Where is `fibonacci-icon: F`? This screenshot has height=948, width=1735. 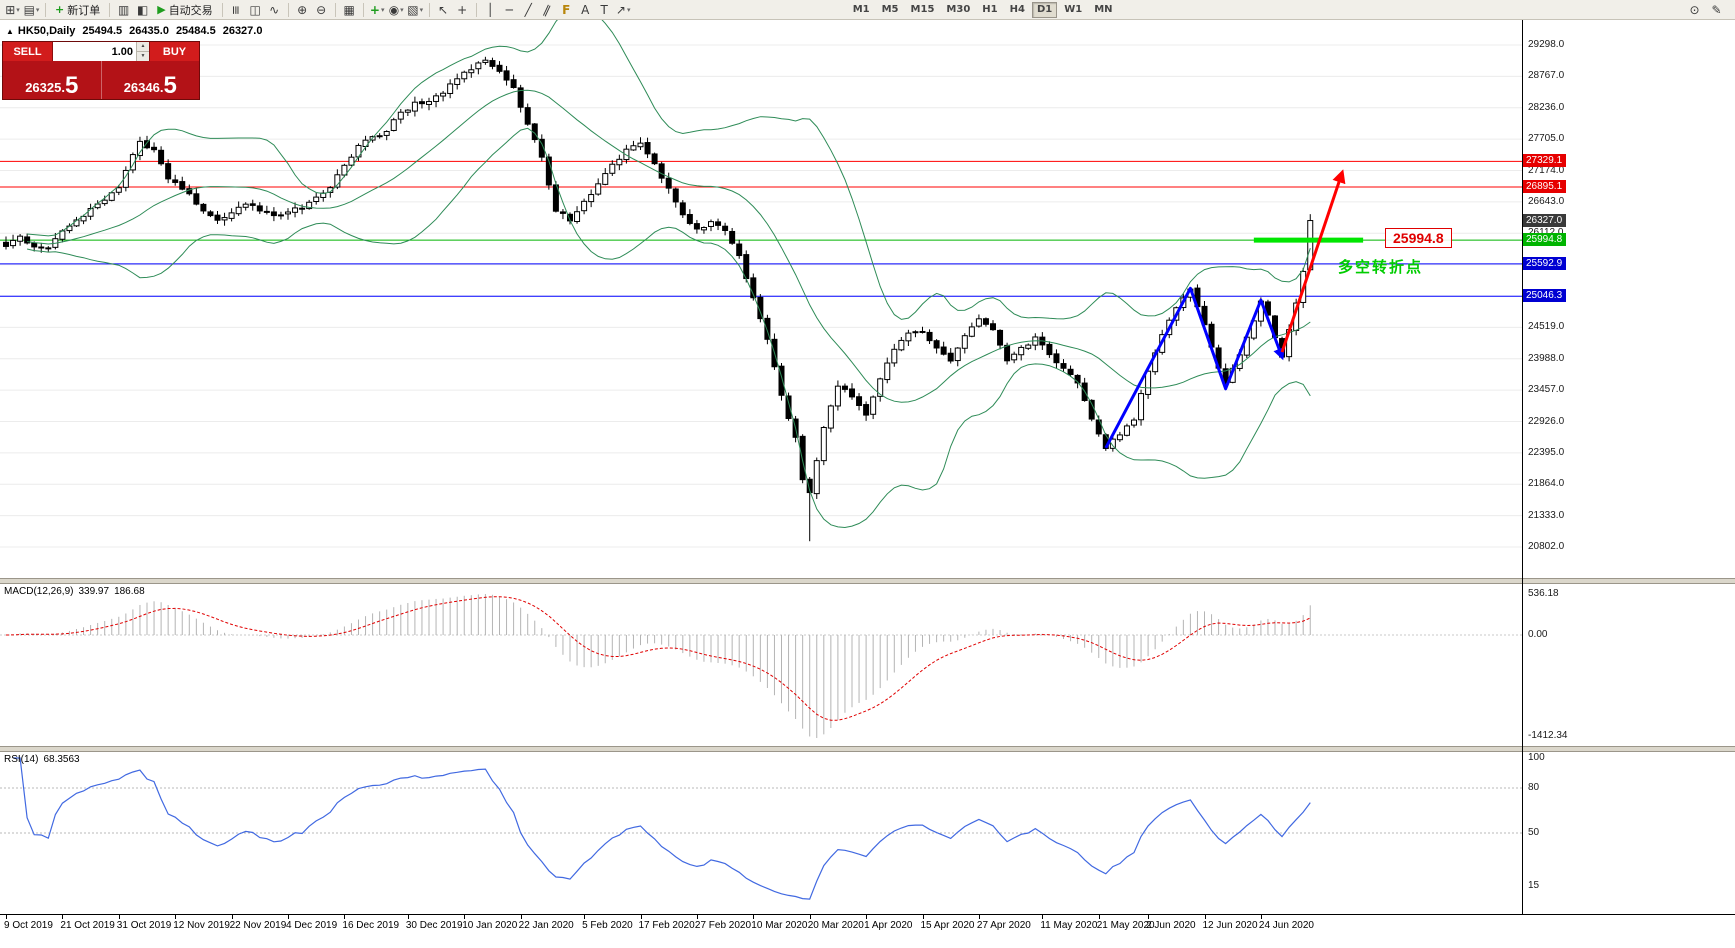 fibonacci-icon: F is located at coordinates (566, 9).